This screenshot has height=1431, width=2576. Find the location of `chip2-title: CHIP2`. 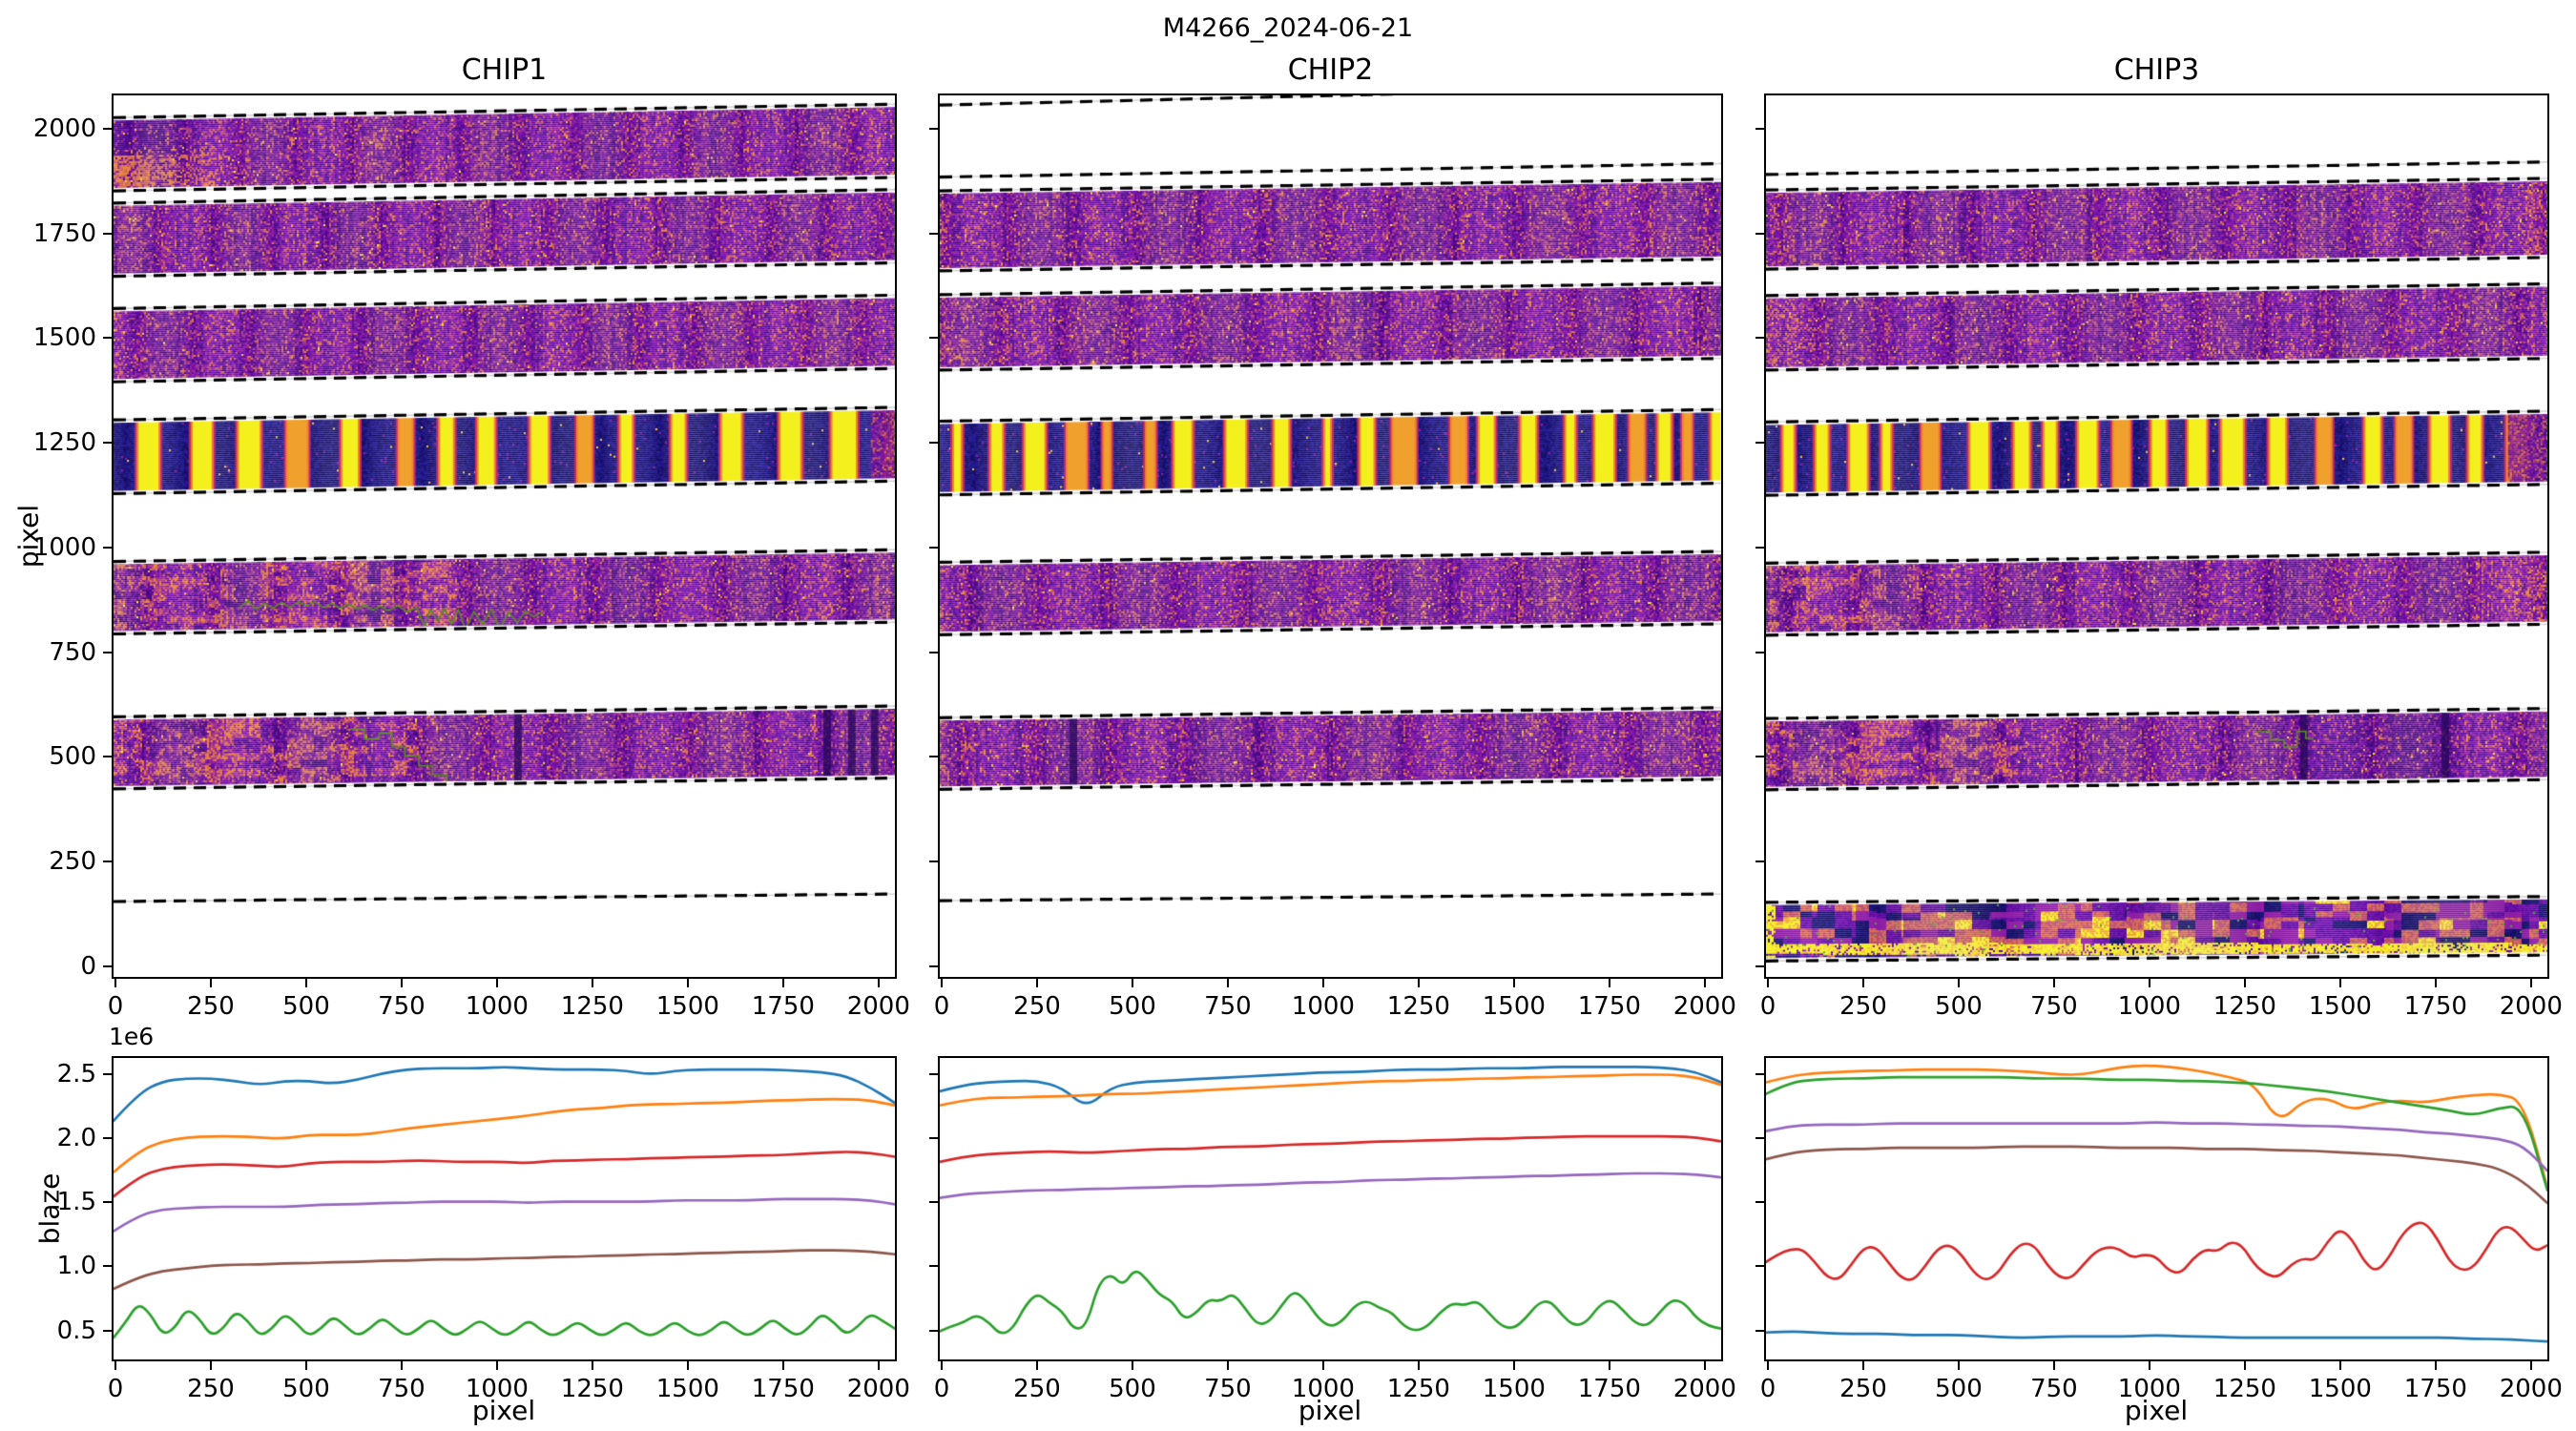

chip2-title: CHIP2 is located at coordinates (1330, 70).